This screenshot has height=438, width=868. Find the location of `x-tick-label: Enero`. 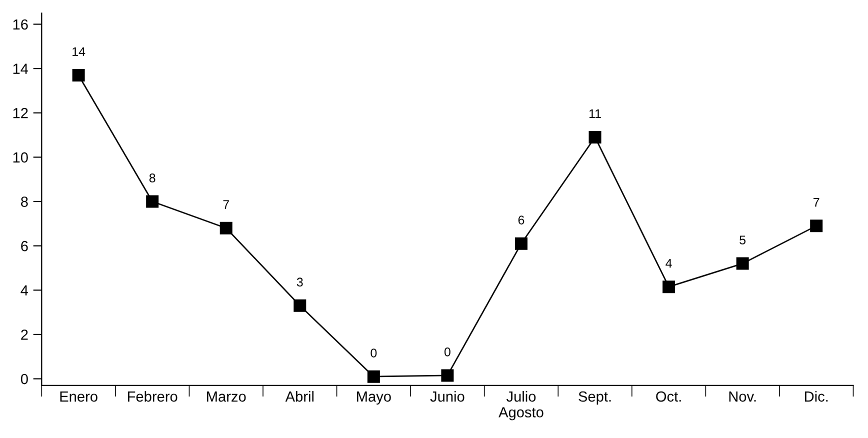

x-tick-label: Enero is located at coordinates (79, 397).